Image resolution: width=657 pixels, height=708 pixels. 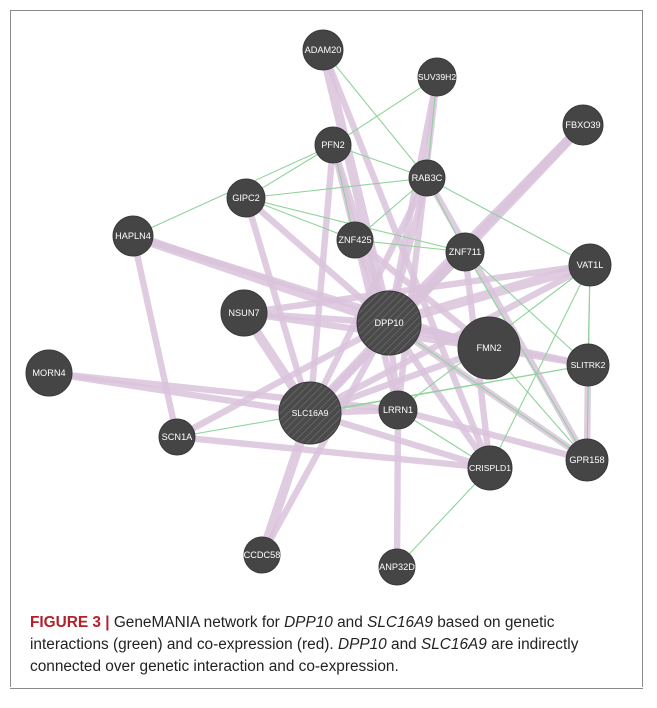 I want to click on node-circle-hapln4, so click(x=133, y=236).